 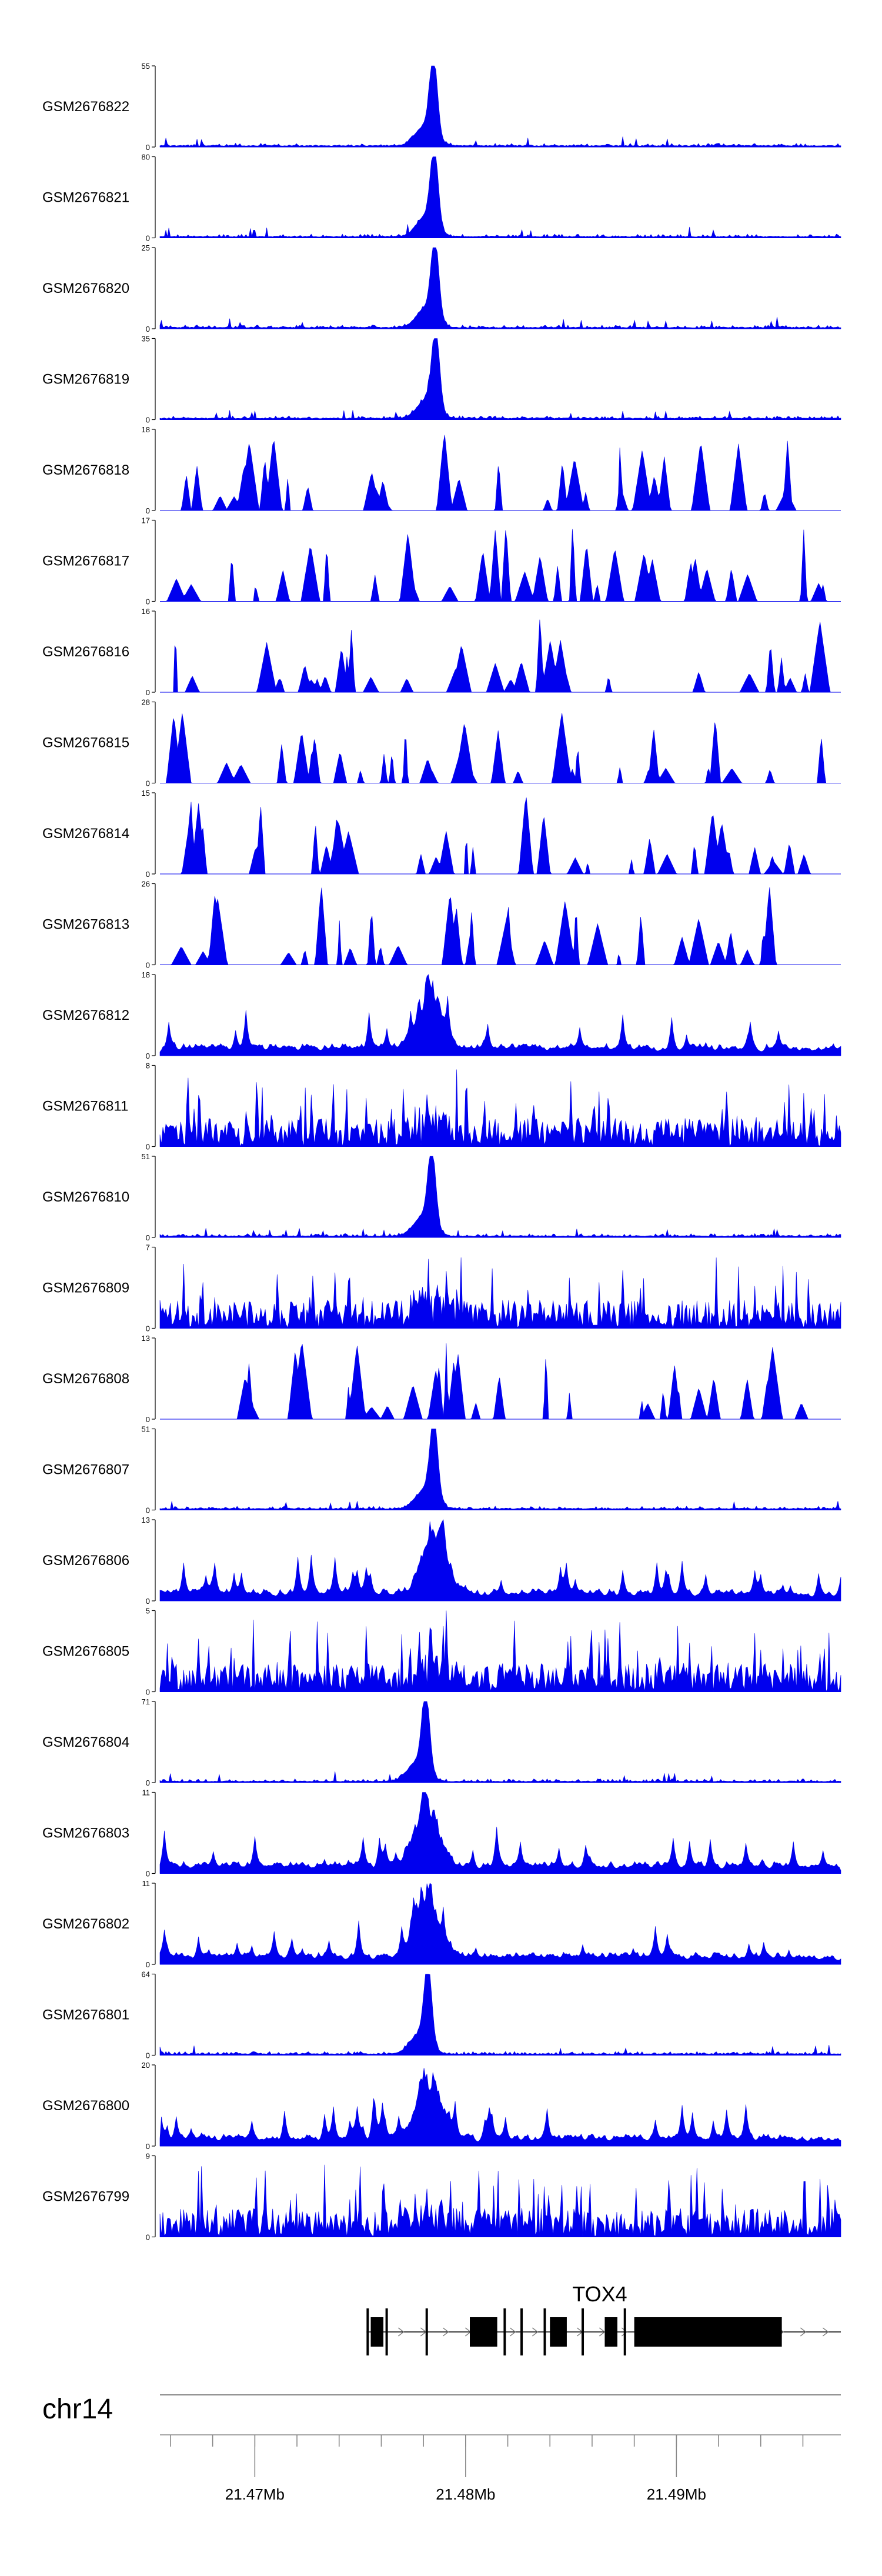 I want to click on track-GSM2676812: GSM2676812 18 0, so click(x=441, y=1015).